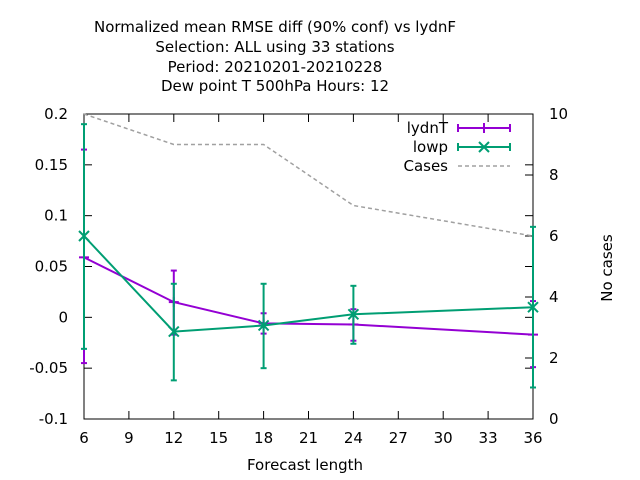  Describe the element at coordinates (84, 438) in the screenshot. I see `x-tick-label: 6` at that location.